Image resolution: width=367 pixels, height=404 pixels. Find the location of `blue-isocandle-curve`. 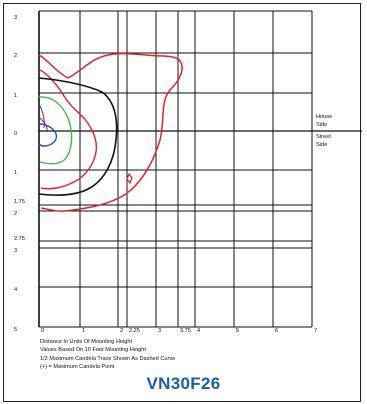

blue-isocandle-curve is located at coordinates (48, 135).